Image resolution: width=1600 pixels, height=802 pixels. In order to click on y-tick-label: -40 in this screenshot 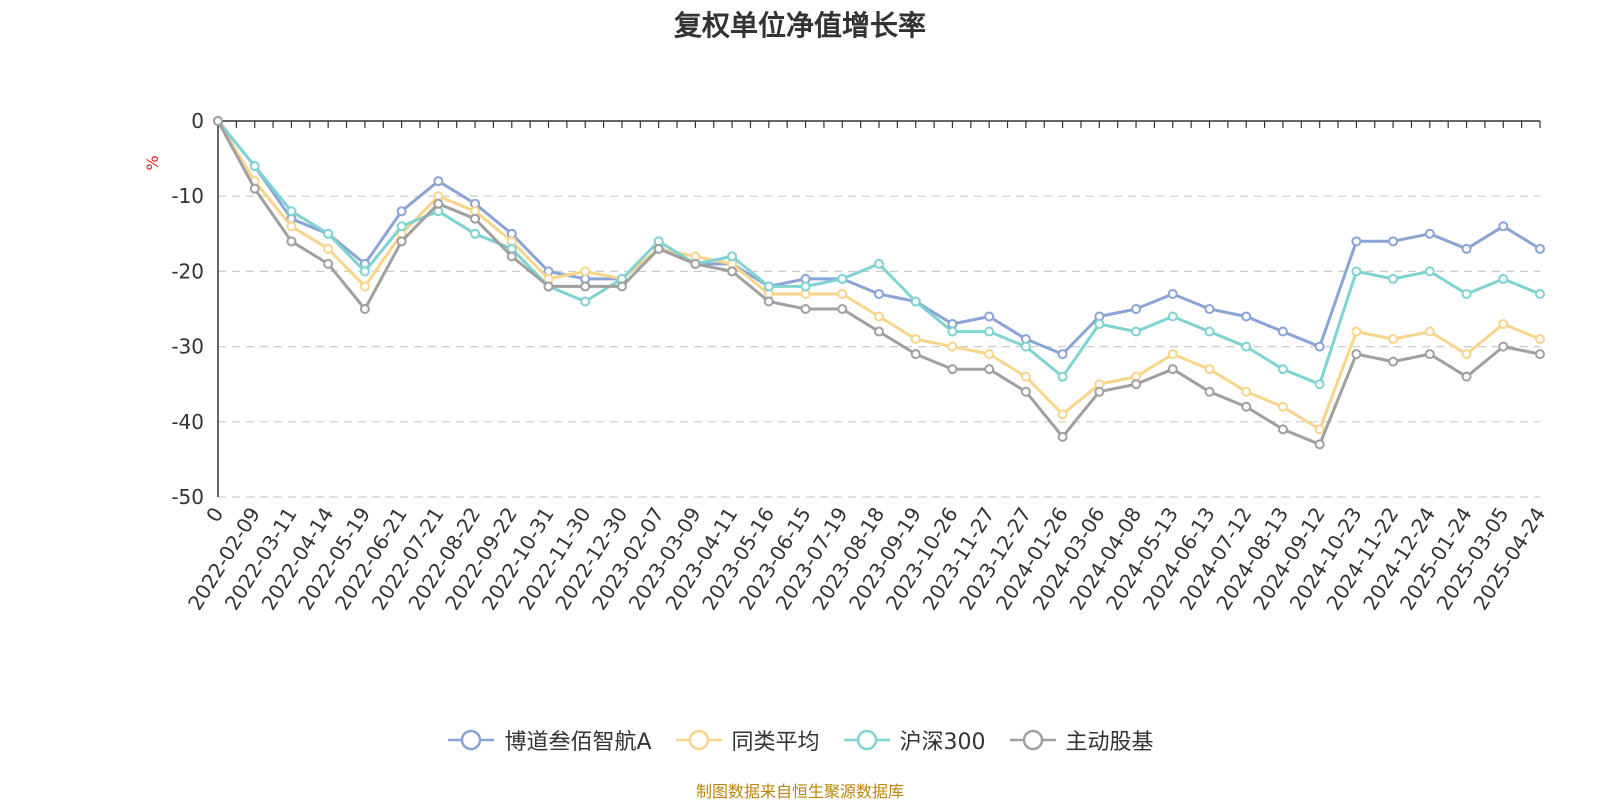, I will do `click(187, 422)`.